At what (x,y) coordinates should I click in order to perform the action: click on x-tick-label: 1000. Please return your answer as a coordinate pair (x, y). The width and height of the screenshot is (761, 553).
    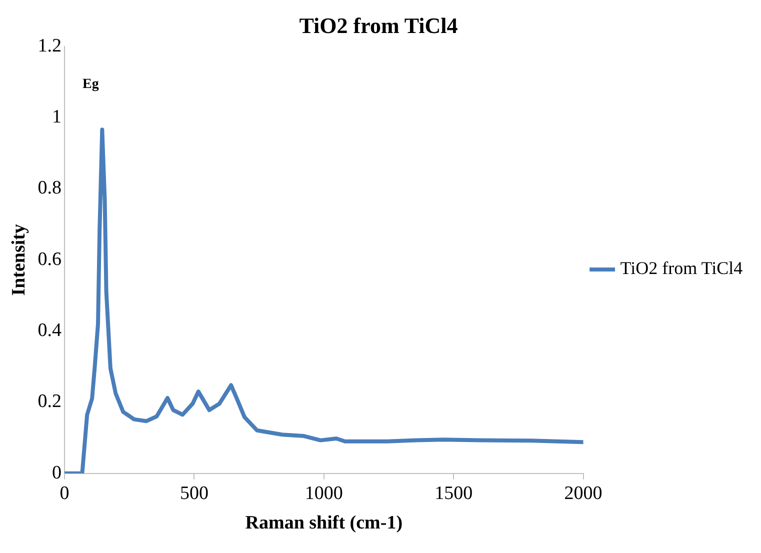
    Looking at the image, I should click on (323, 493).